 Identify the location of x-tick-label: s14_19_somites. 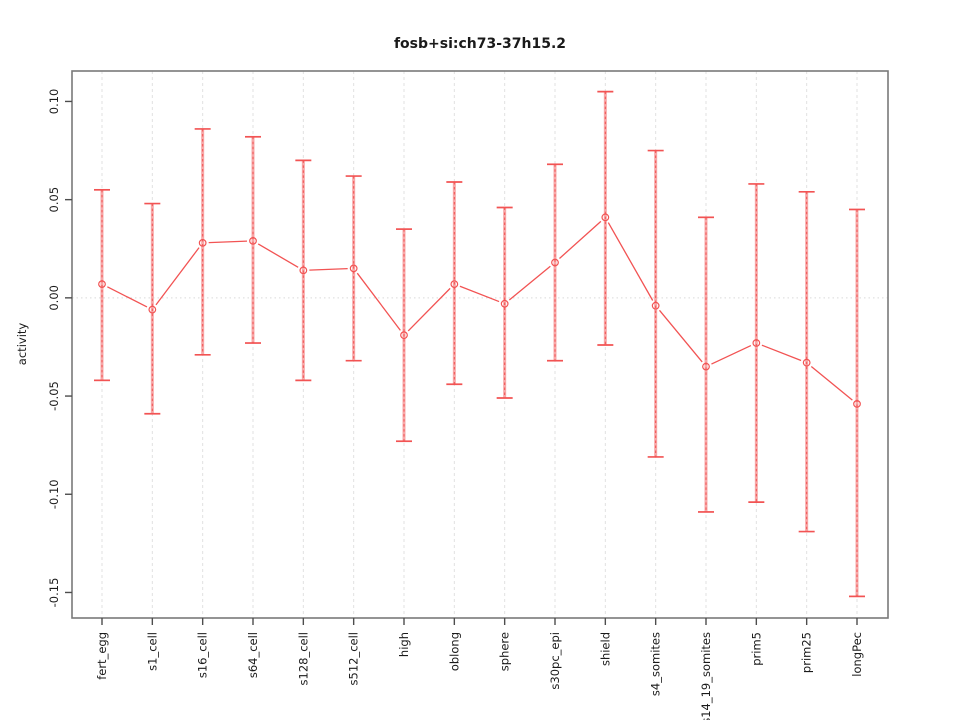
(706, 676).